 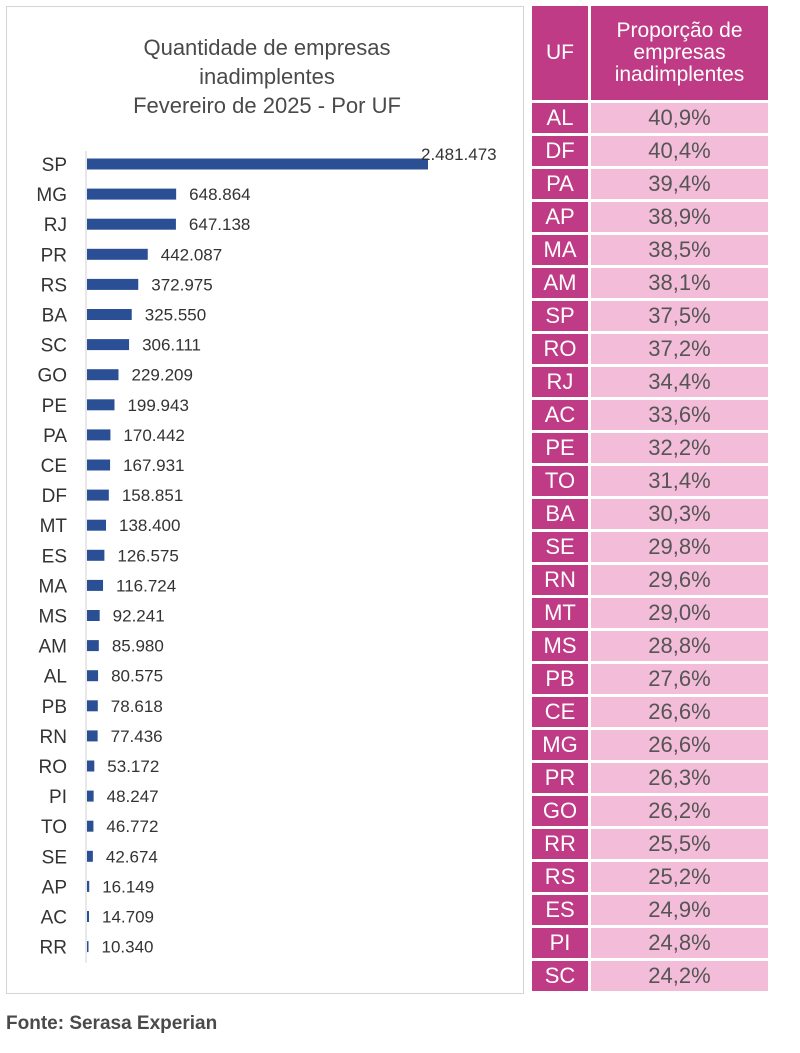 I want to click on bar-pr, so click(x=117, y=254).